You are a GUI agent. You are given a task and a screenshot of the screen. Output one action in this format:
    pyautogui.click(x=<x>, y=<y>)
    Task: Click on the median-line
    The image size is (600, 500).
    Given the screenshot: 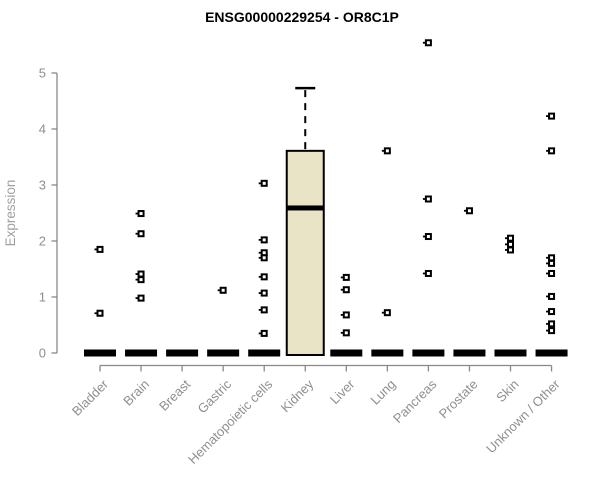 What is the action you would take?
    pyautogui.click(x=305, y=208)
    